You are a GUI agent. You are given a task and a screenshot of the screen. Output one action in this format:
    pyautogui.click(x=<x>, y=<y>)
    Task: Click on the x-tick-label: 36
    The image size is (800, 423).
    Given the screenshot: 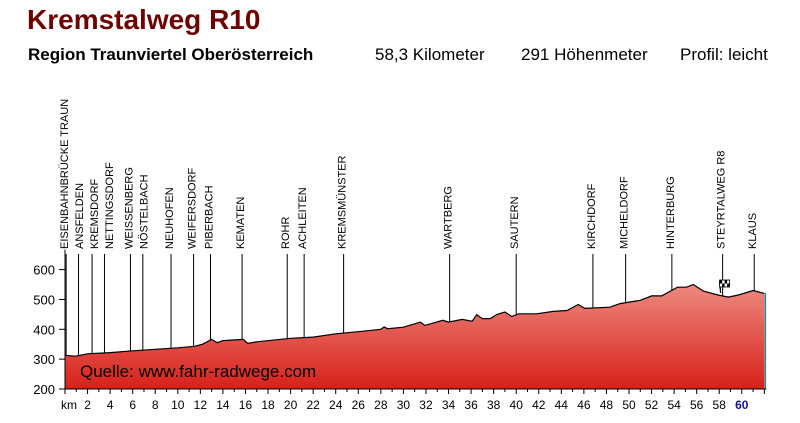 What is the action you would take?
    pyautogui.click(x=471, y=405)
    